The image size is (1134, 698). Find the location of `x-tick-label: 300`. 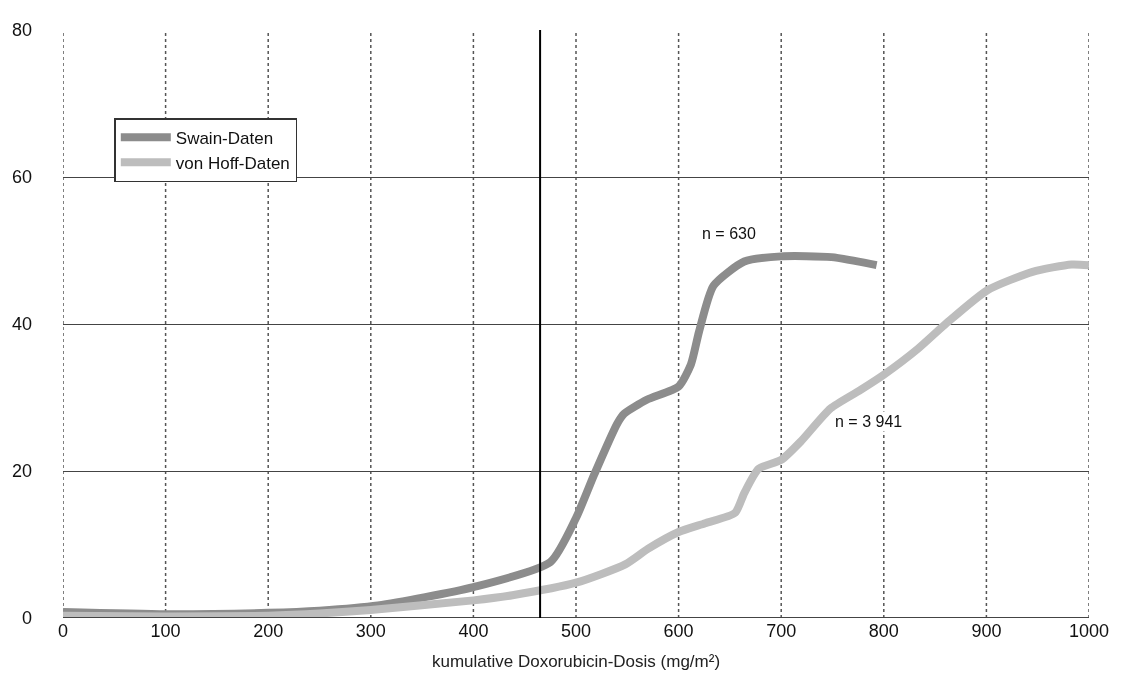

x-tick-label: 300 is located at coordinates (370, 631).